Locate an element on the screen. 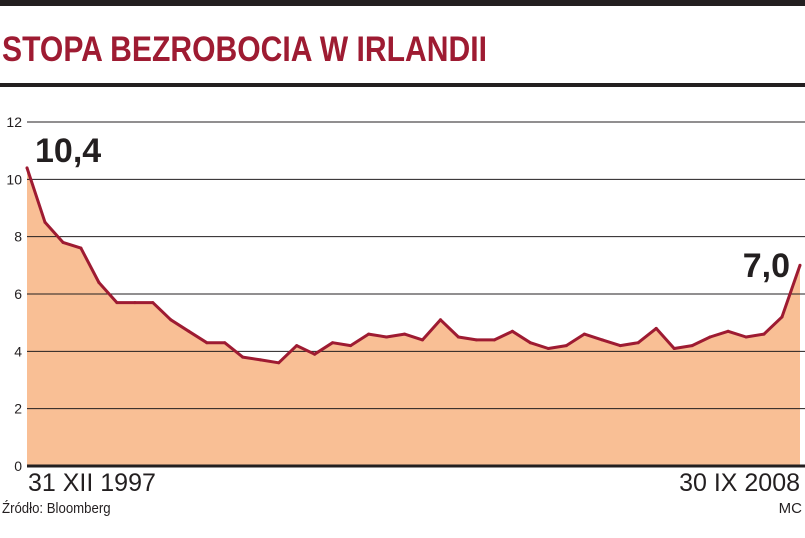  author-credit: MC is located at coordinates (790, 508).